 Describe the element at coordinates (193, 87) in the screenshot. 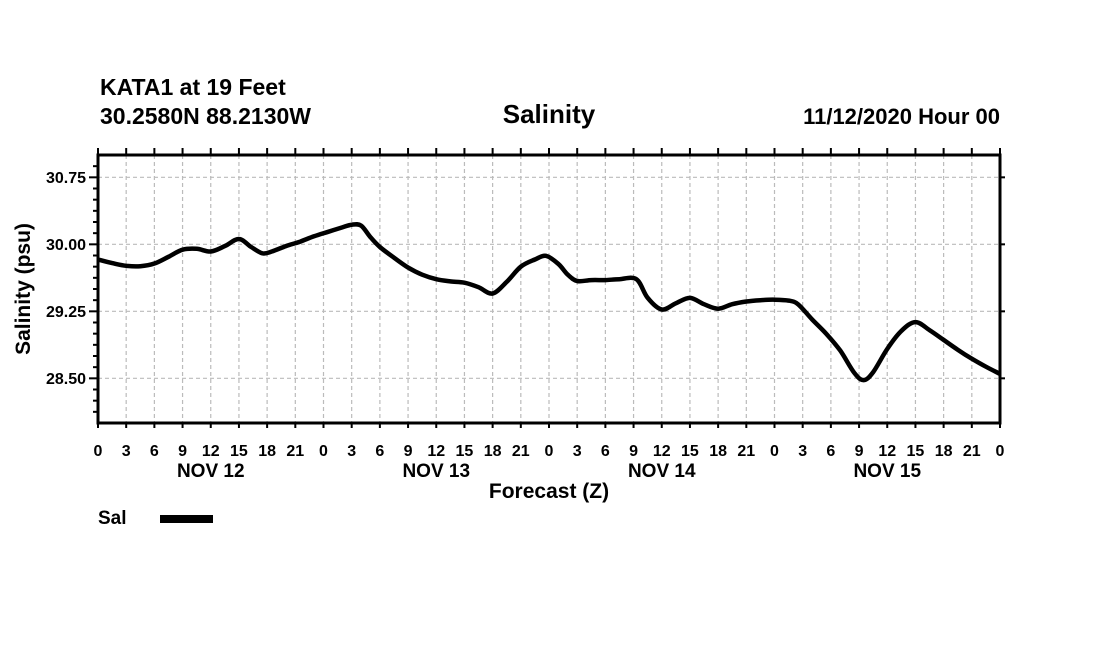

I see `station-name: KATA1 at 19 Feet` at that location.